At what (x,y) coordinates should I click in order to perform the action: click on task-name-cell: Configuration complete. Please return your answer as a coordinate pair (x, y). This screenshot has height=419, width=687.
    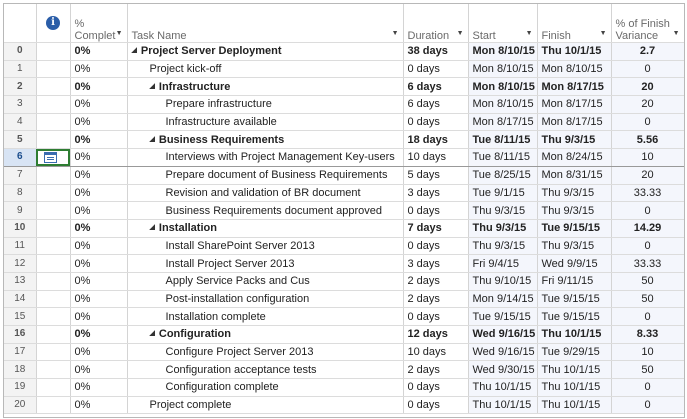
    Looking at the image, I should click on (265, 387).